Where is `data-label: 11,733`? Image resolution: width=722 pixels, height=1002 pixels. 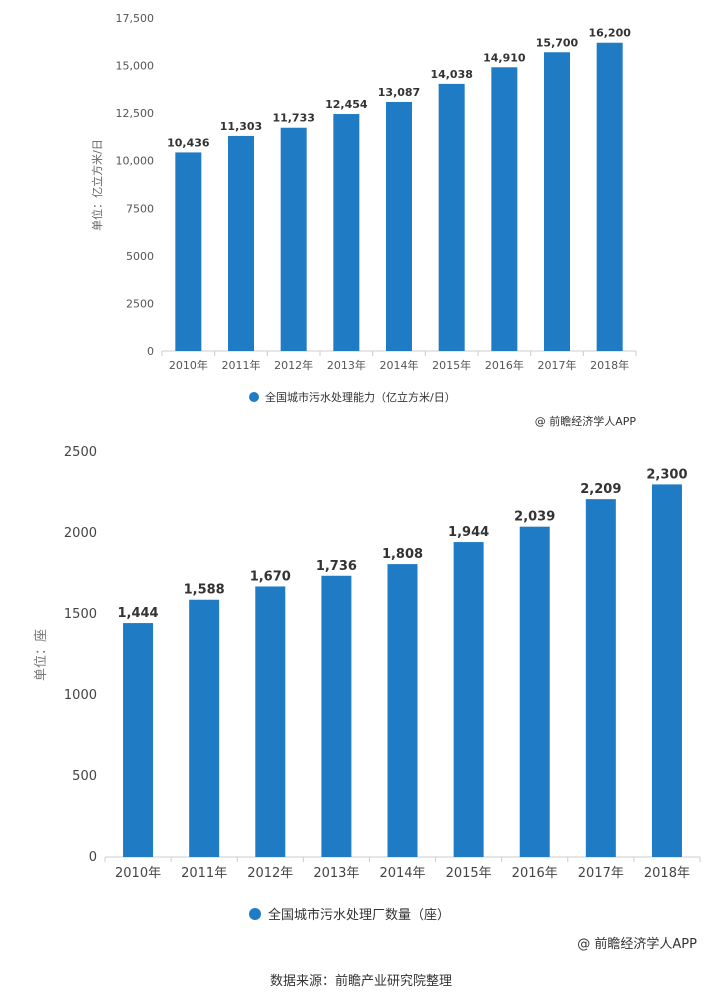 data-label: 11,733 is located at coordinates (293, 118).